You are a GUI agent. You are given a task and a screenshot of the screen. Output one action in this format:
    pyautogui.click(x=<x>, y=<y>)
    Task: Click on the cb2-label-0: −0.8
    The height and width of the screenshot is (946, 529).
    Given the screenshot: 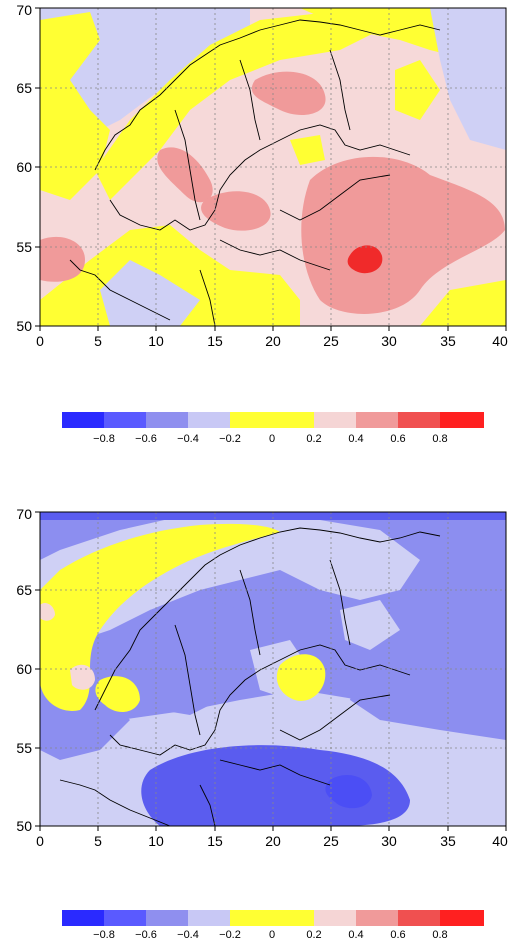 What is the action you would take?
    pyautogui.click(x=104, y=935)
    